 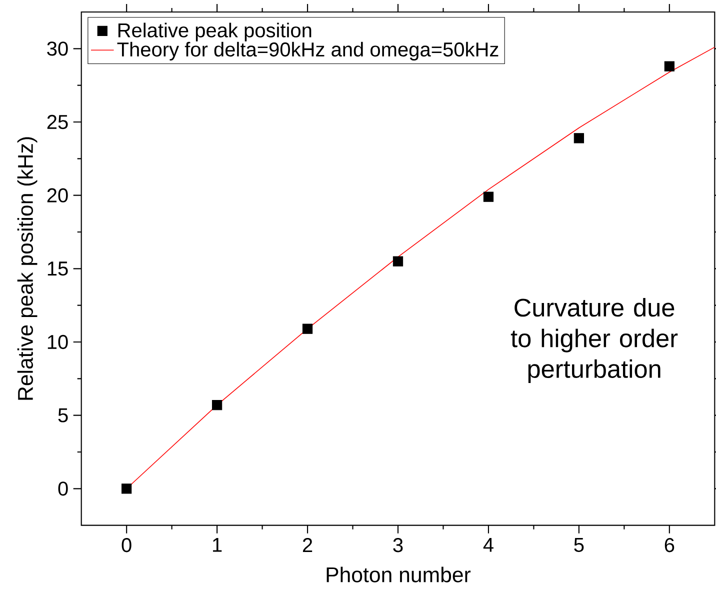 I want to click on y-tick-label: 5, so click(x=63, y=415).